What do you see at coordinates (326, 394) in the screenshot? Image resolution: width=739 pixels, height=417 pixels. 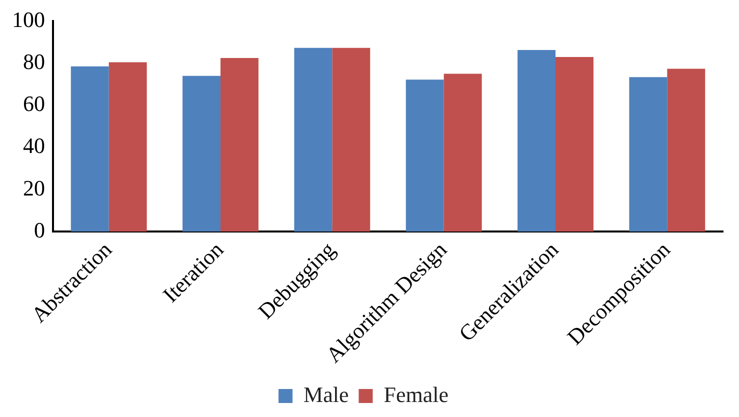 I see `legend-label: Male` at bounding box center [326, 394].